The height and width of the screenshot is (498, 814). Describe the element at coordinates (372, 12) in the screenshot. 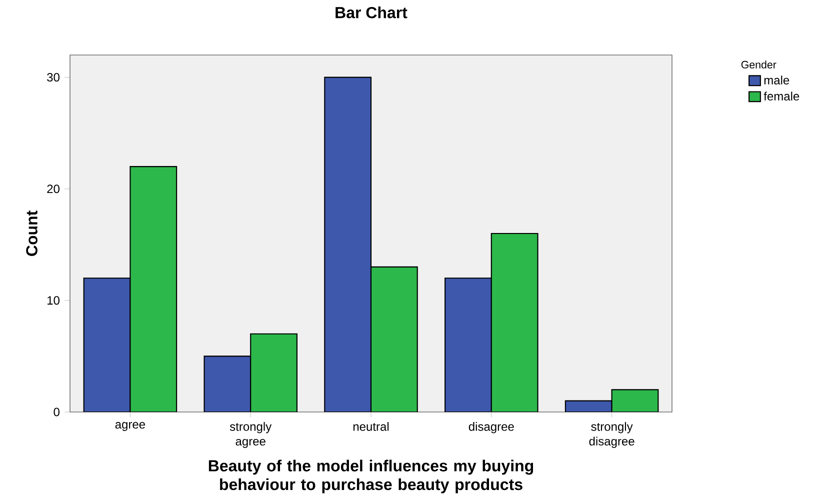

I see `chart-title: Bar Chart` at that location.